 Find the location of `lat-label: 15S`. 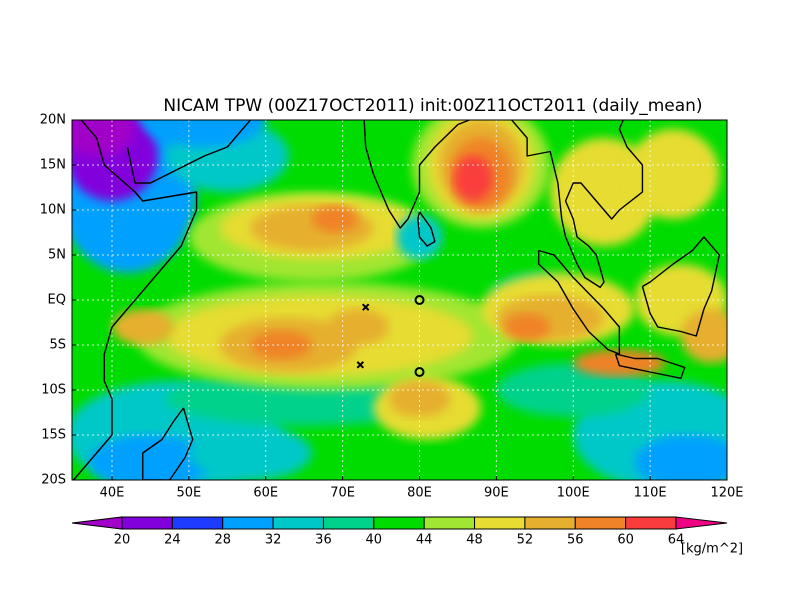

lat-label: 15S is located at coordinates (53, 435).